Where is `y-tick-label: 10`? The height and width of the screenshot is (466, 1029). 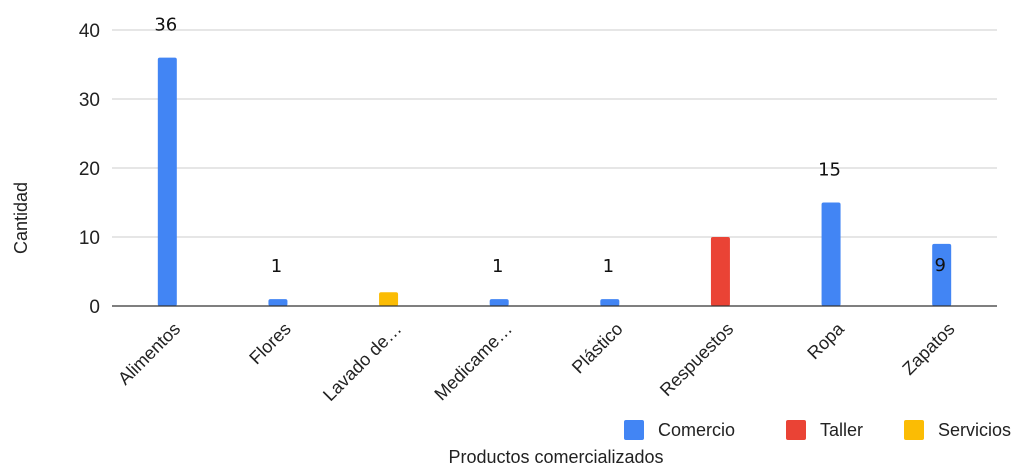 y-tick-label: 10 is located at coordinates (89, 238).